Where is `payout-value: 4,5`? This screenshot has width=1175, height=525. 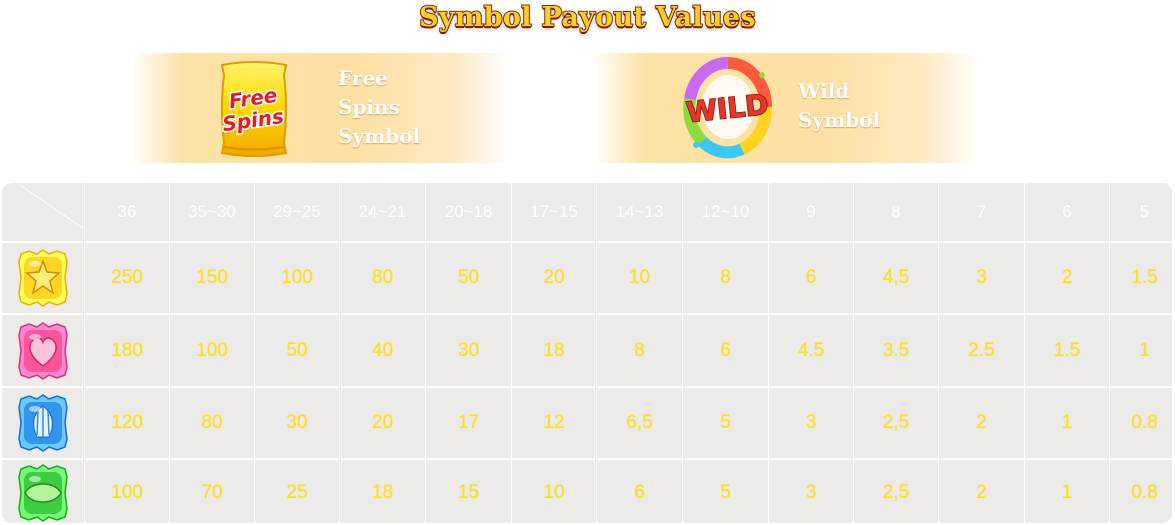
payout-value: 4,5 is located at coordinates (896, 278).